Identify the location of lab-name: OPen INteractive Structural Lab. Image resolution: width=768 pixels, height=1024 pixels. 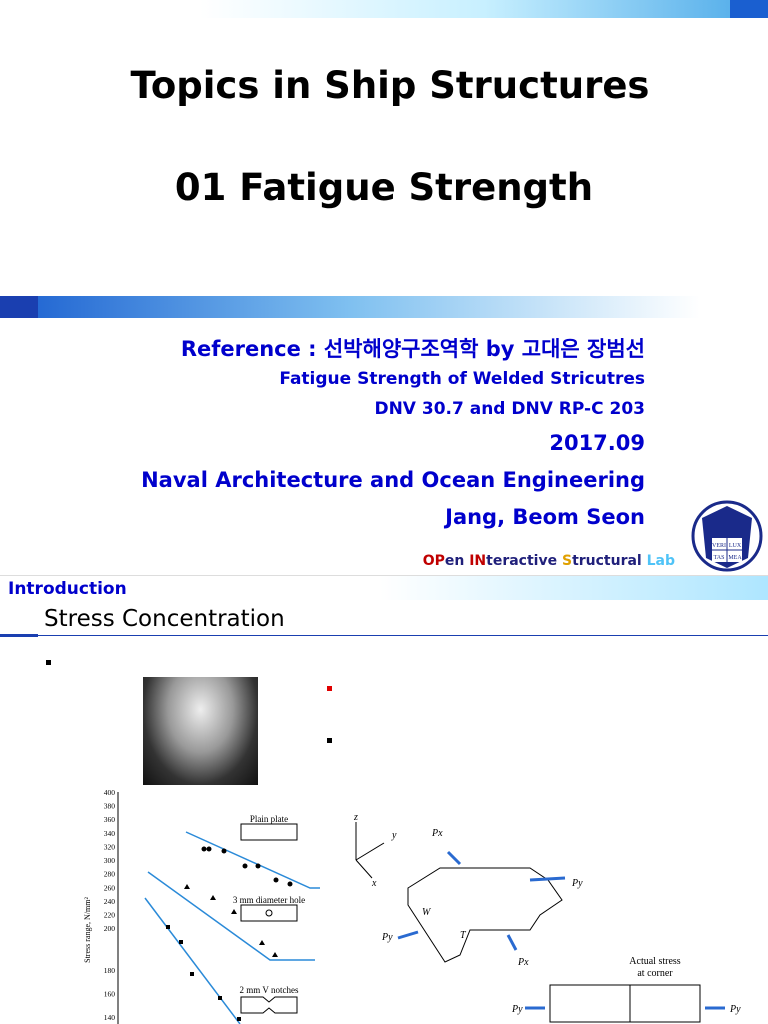
(549, 561).